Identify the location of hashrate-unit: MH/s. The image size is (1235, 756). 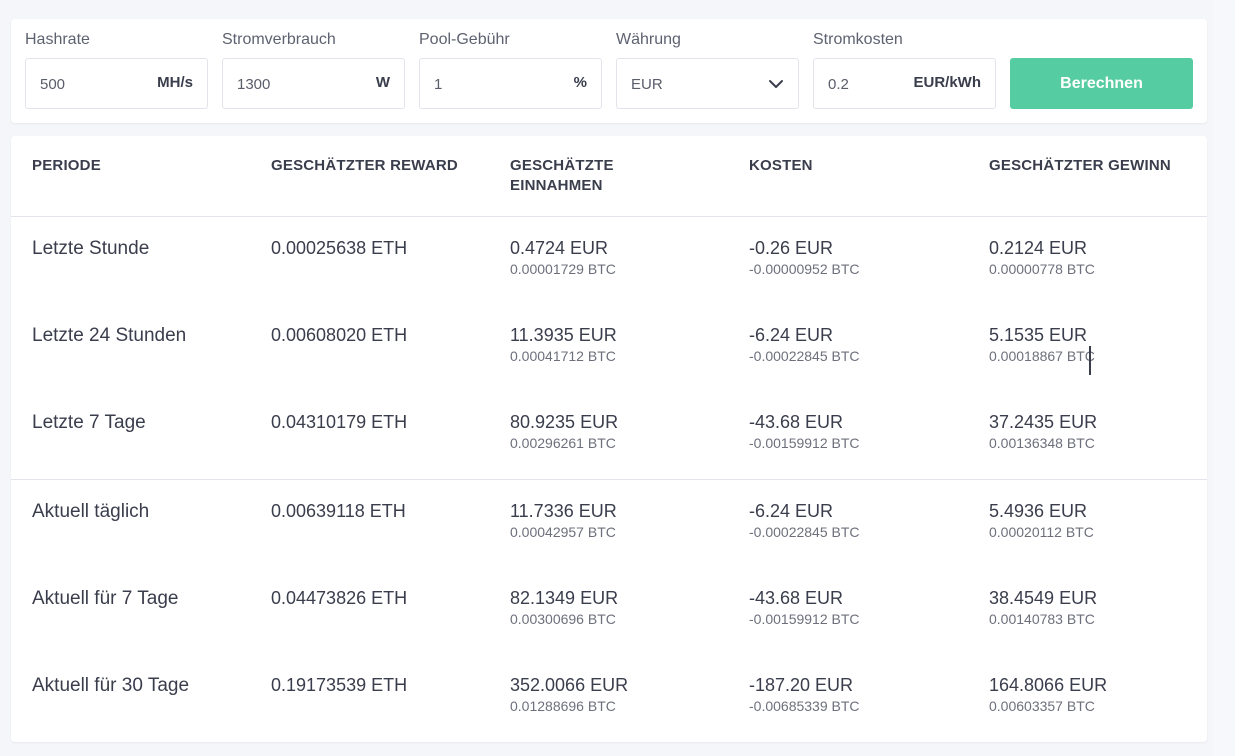
(175, 82).